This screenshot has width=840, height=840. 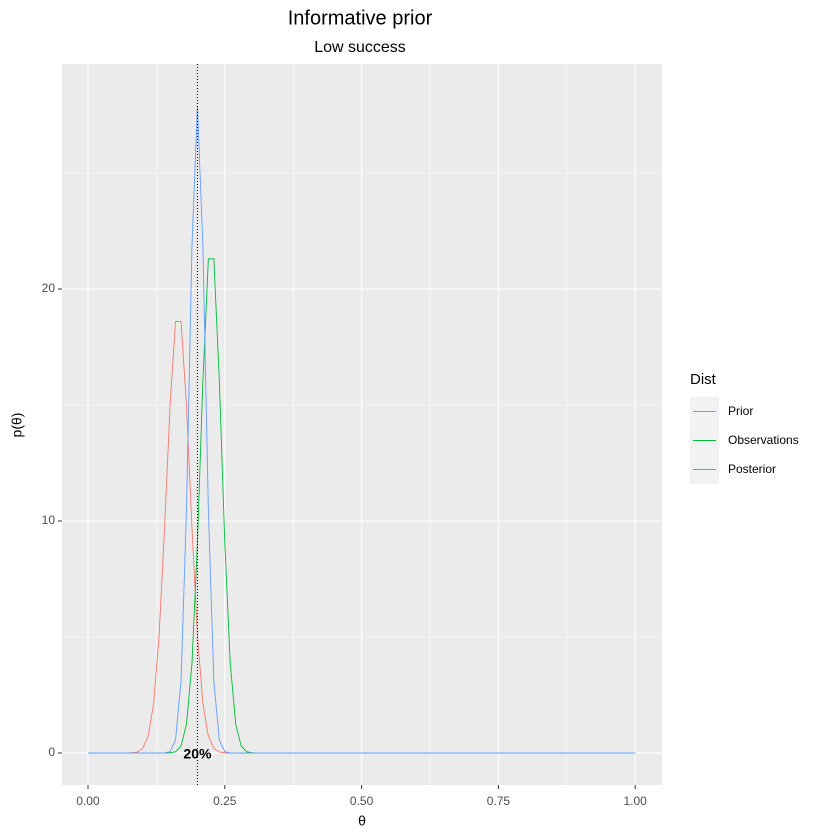 What do you see at coordinates (703, 379) in the screenshot?
I see `legend-title: Dist` at bounding box center [703, 379].